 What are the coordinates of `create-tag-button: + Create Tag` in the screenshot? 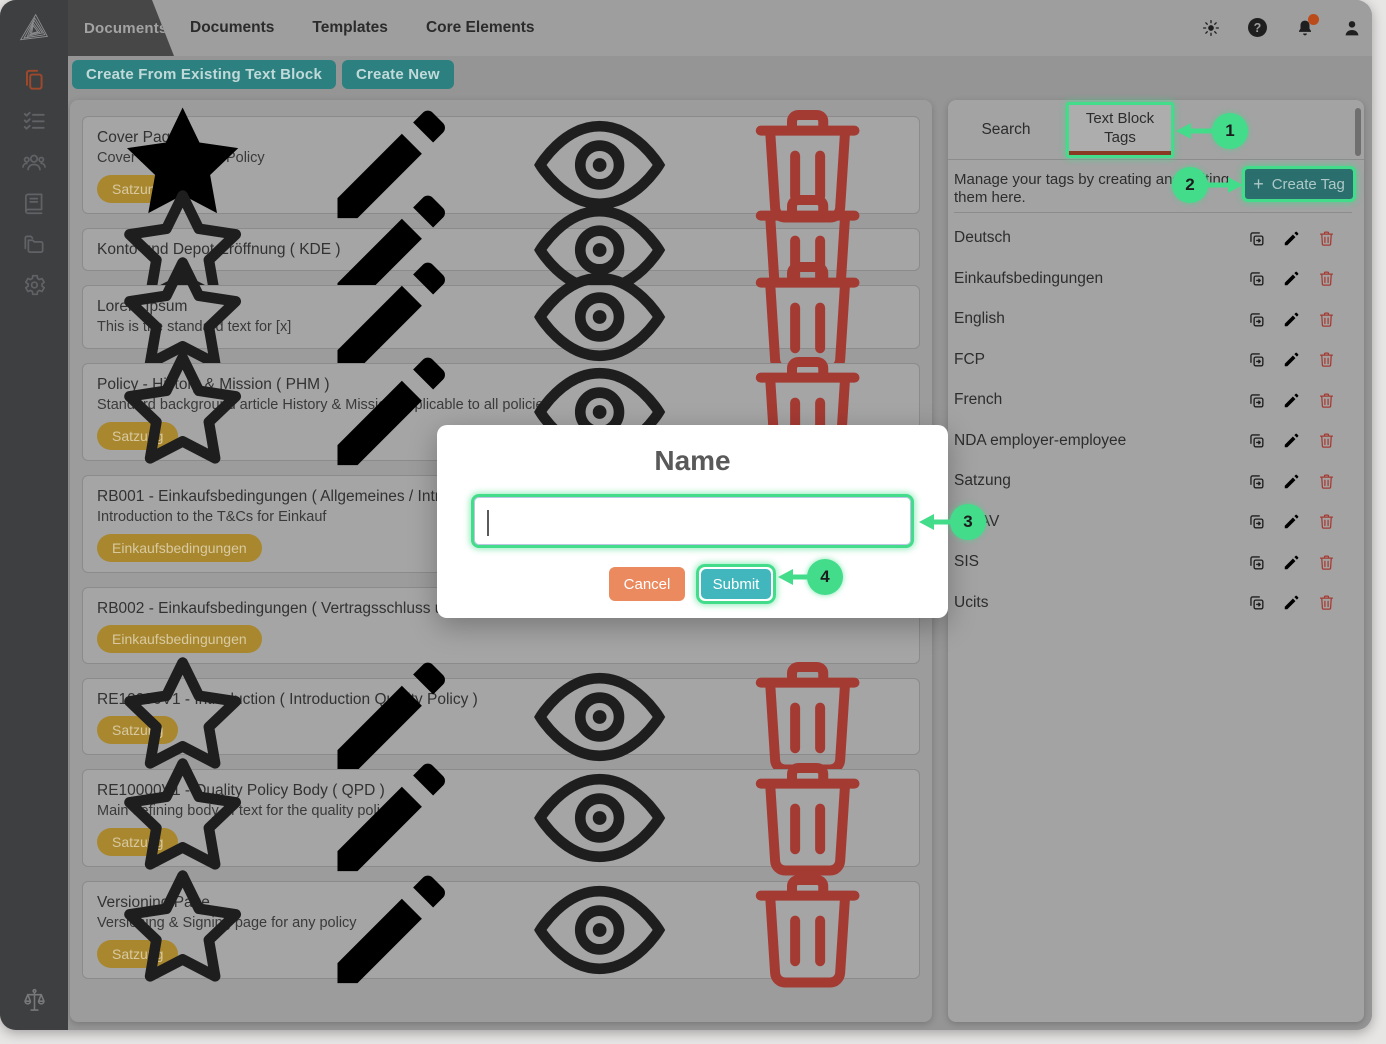 It's located at (1299, 184).